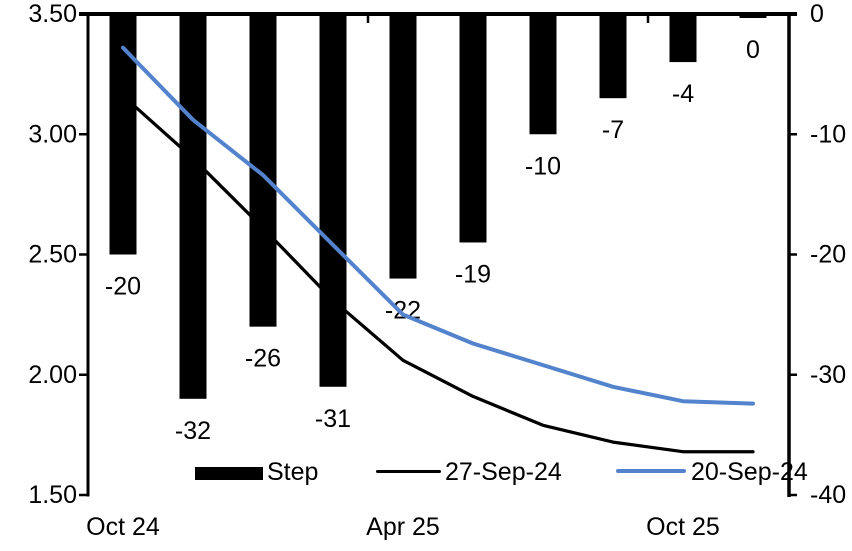 The width and height of the screenshot is (852, 551). What do you see at coordinates (543, 166) in the screenshot?
I see `bar-value-label-6: -10` at bounding box center [543, 166].